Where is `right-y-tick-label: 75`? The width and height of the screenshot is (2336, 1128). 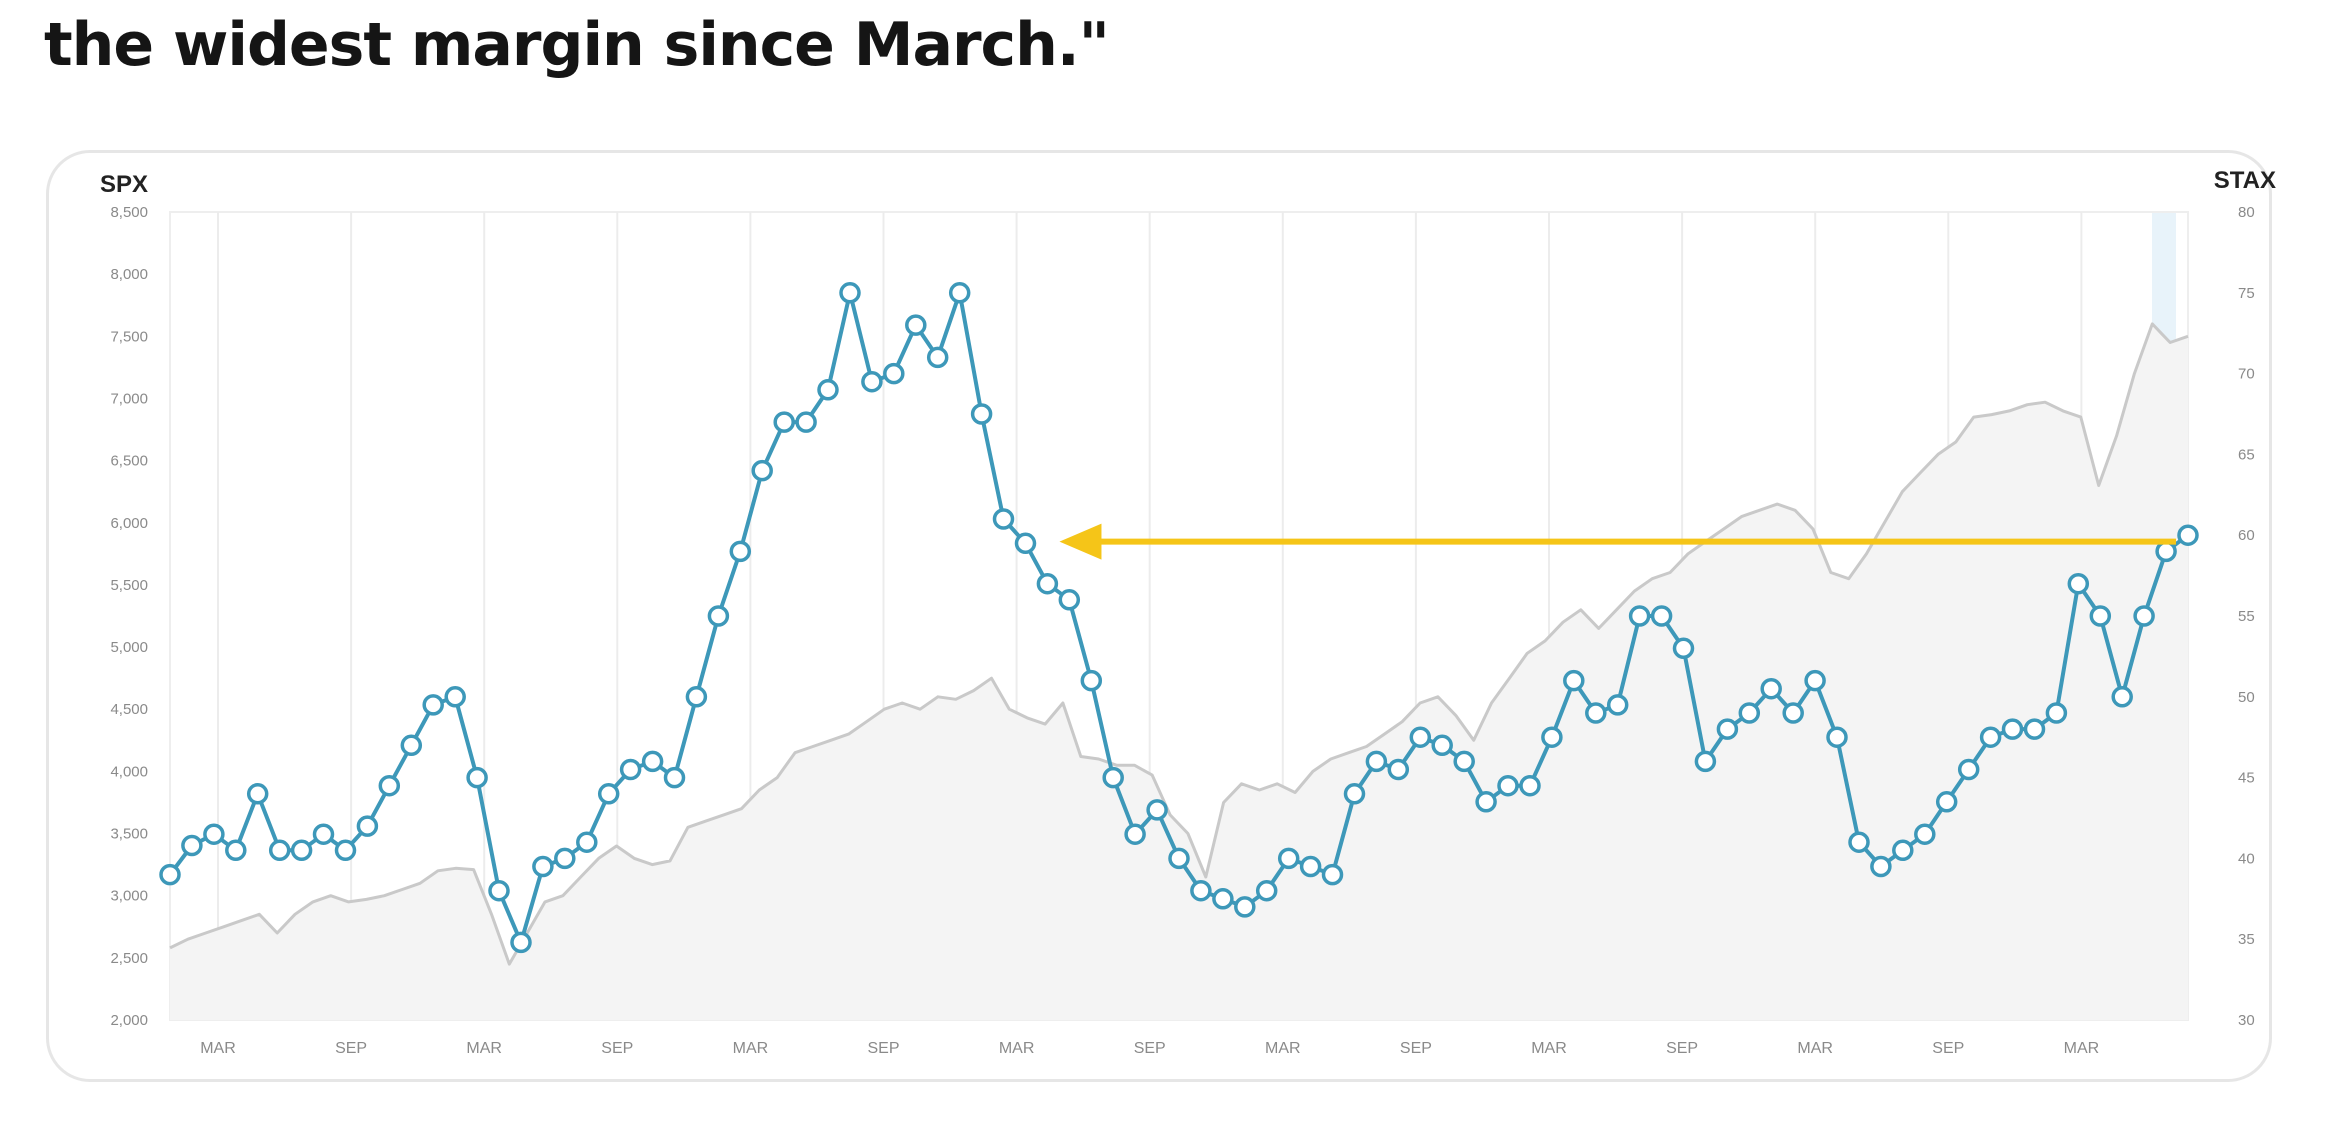
right-y-tick-label: 75 is located at coordinates (2246, 293).